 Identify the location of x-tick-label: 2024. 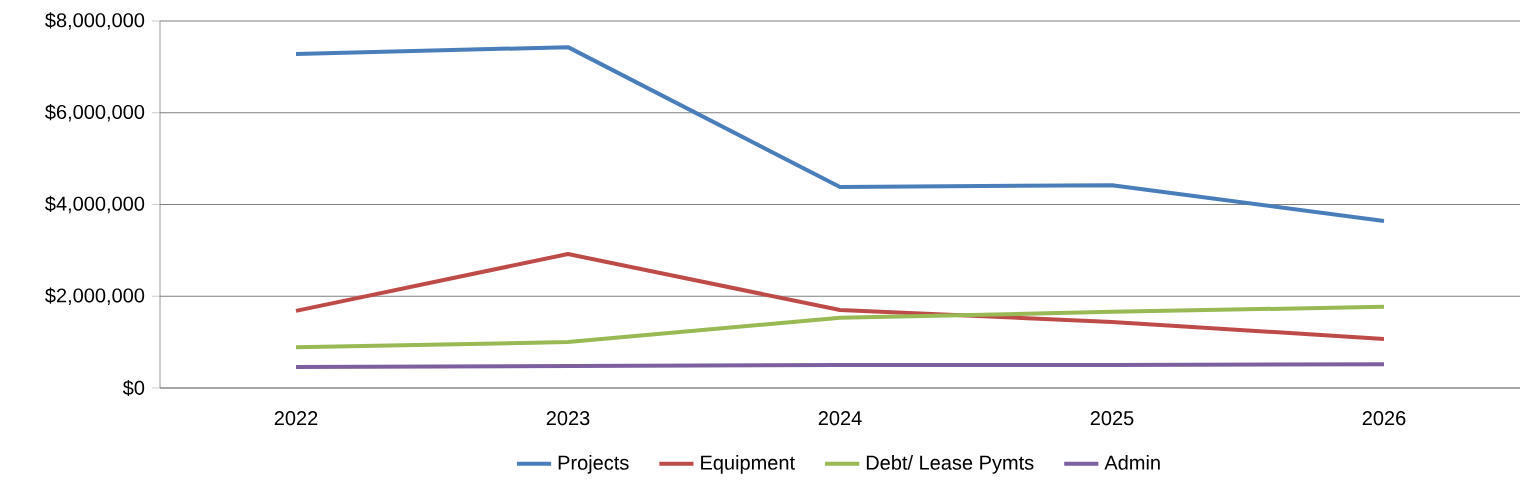
(840, 418).